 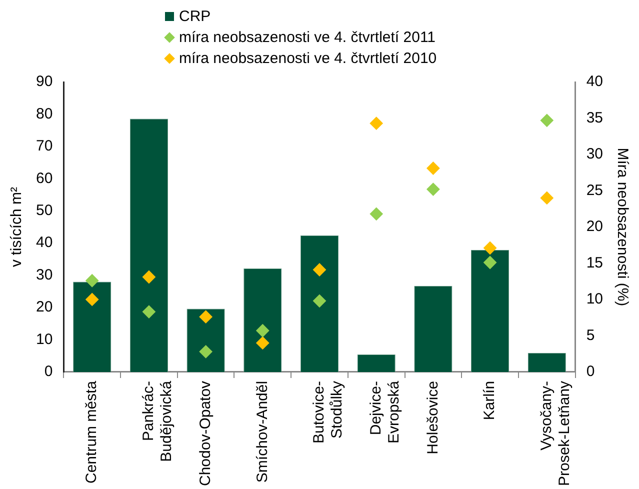 What do you see at coordinates (158, 421) in the screenshot?
I see `x-tick-label: Pankrác-Budějovická` at bounding box center [158, 421].